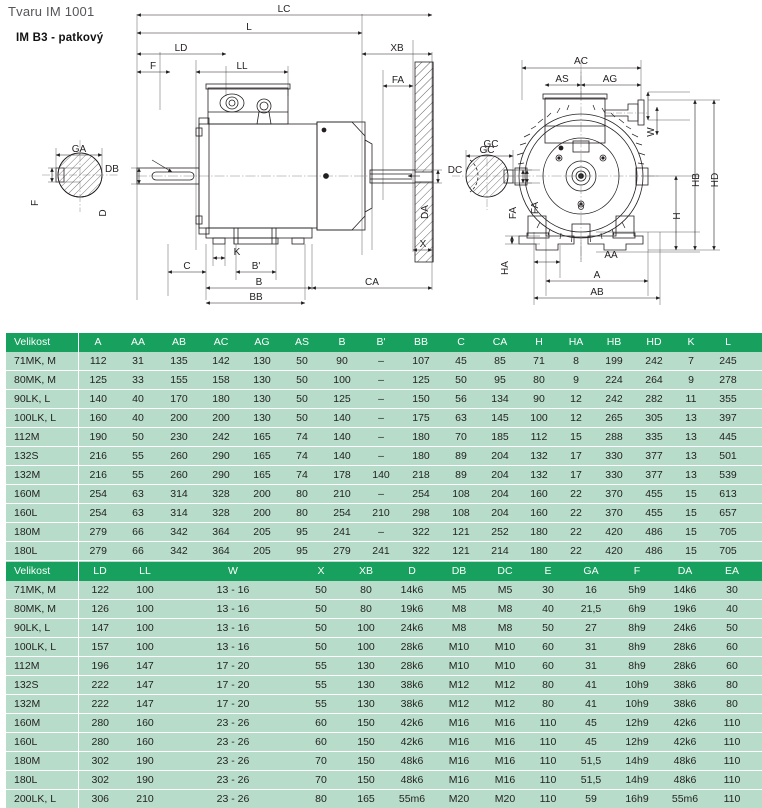 This screenshot has height=808, width=762. What do you see at coordinates (221, 380) in the screenshot?
I see `cell-AC: 158` at bounding box center [221, 380].